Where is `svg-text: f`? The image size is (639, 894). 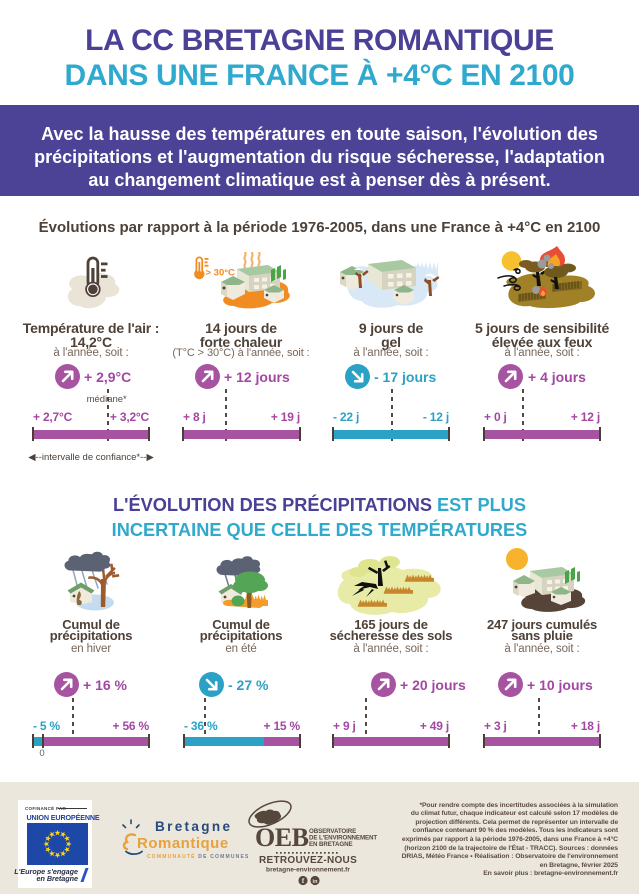 svg-text: f is located at coordinates (303, 881).